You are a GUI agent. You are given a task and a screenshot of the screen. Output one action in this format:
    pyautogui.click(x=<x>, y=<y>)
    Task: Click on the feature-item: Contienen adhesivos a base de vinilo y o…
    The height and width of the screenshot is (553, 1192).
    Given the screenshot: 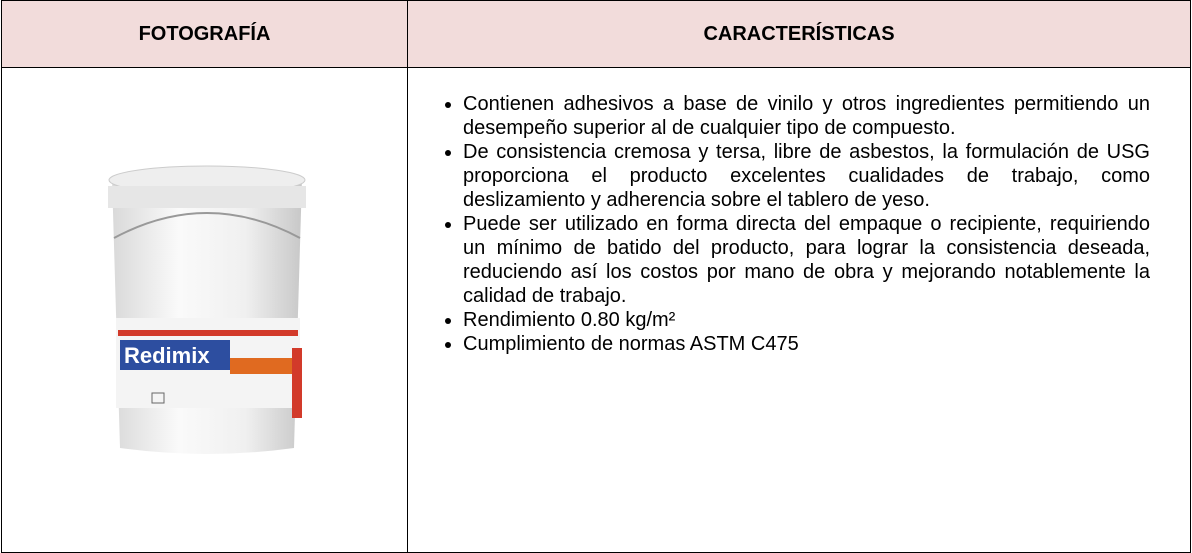 What is the action you would take?
    pyautogui.click(x=806, y=116)
    